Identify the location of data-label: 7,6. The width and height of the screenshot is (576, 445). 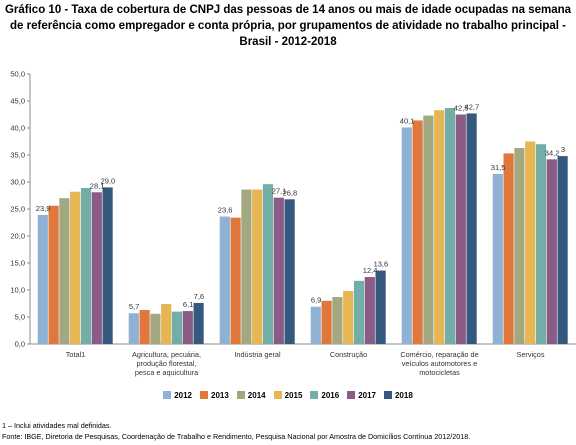
(199, 296).